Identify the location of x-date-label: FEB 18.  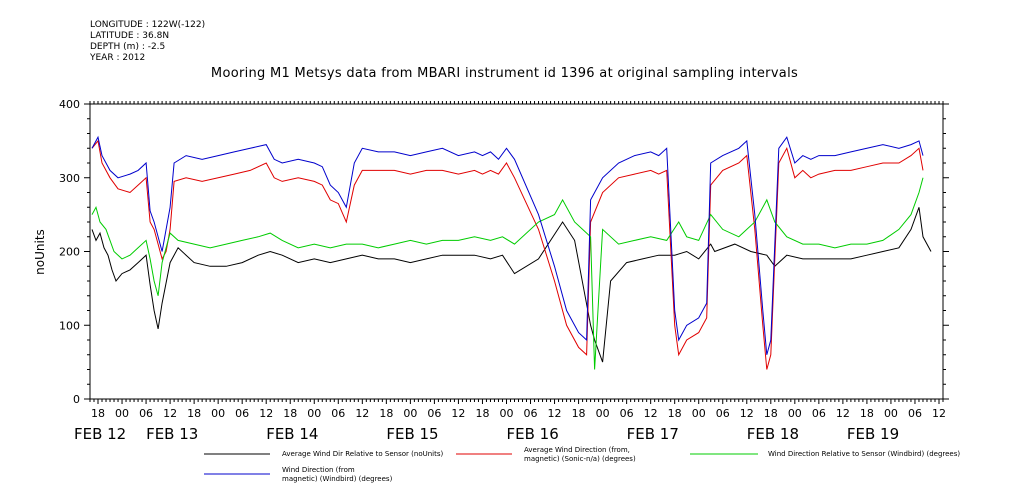
(773, 434).